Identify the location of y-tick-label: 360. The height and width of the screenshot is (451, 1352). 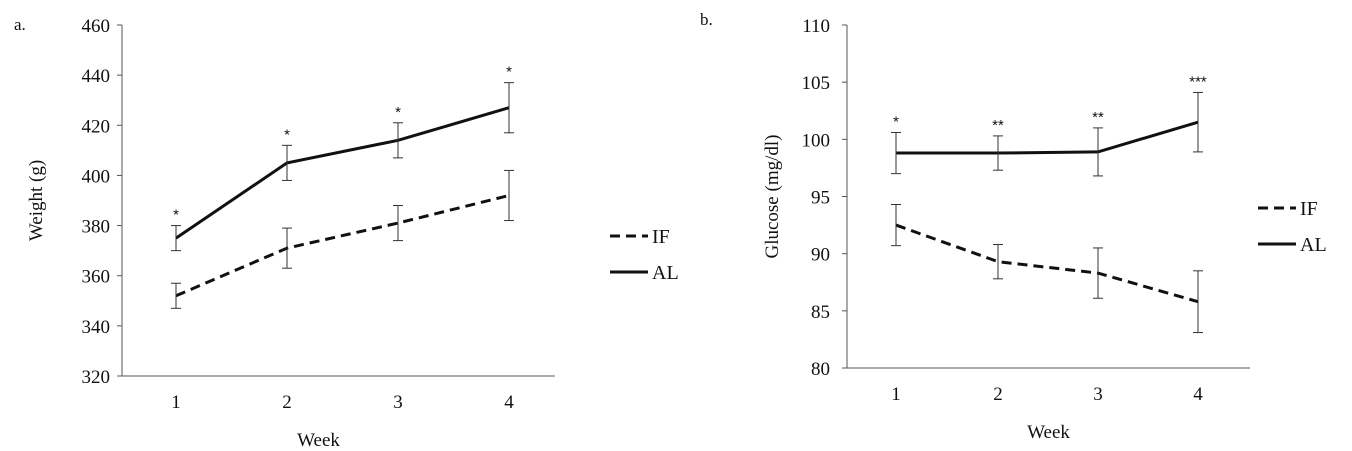
(96, 277).